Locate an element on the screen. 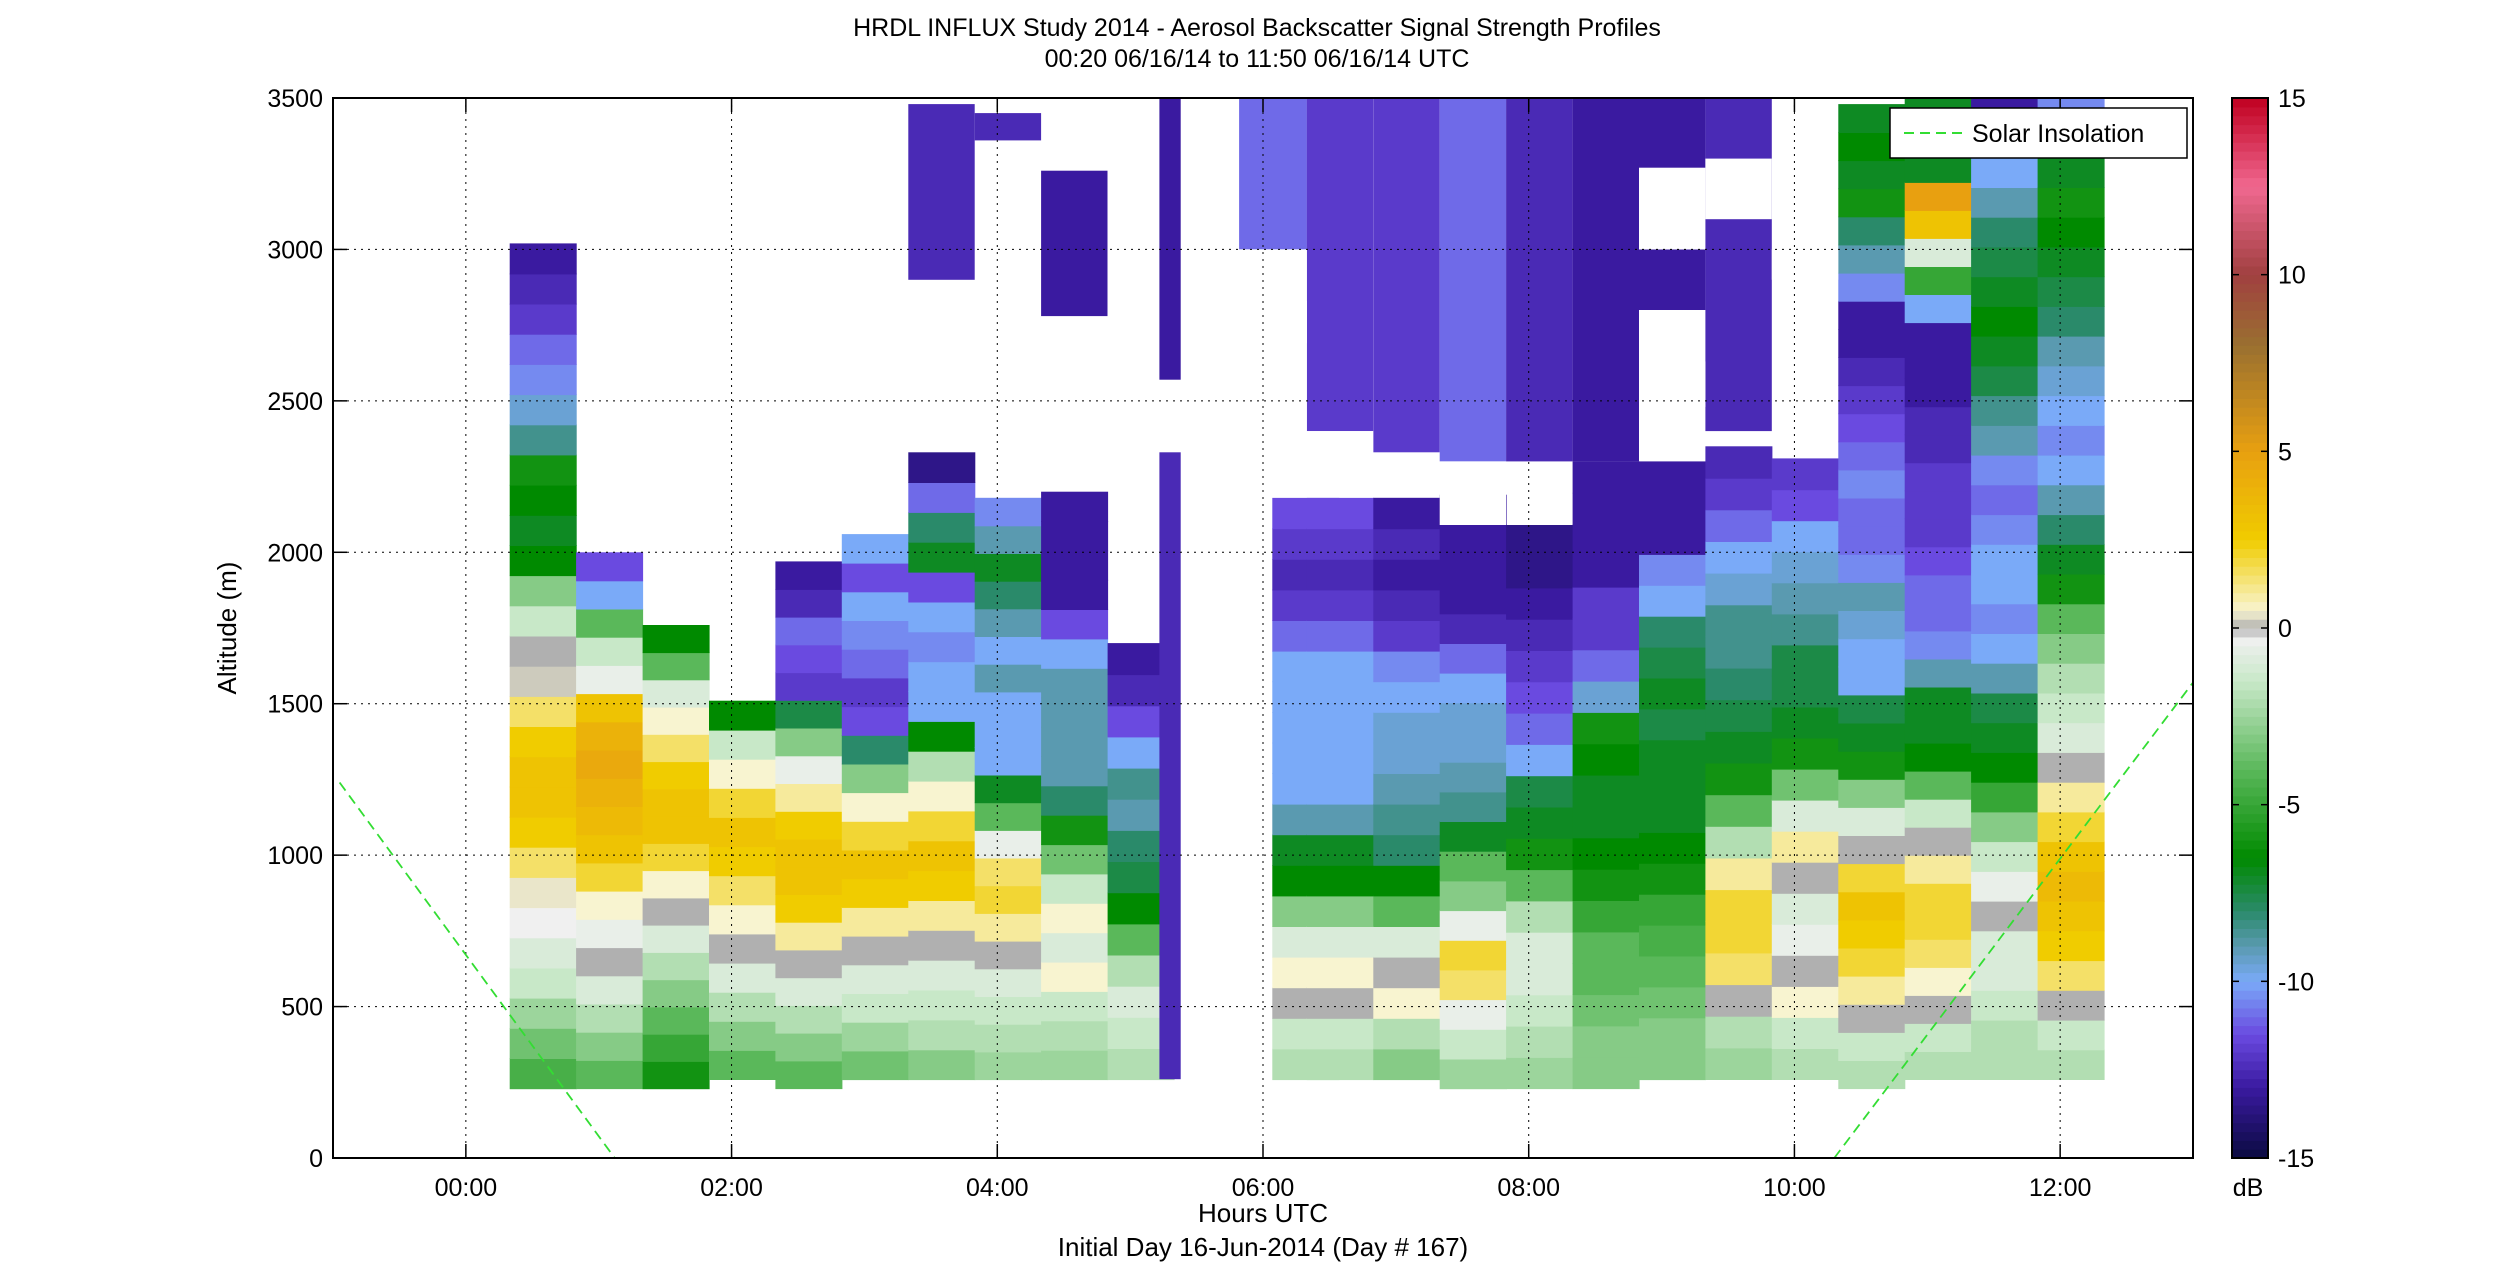 Image resolution: width=2515 pixels, height=1282 pixels. colorbar-tick-label: 15 is located at coordinates (2292, 99).